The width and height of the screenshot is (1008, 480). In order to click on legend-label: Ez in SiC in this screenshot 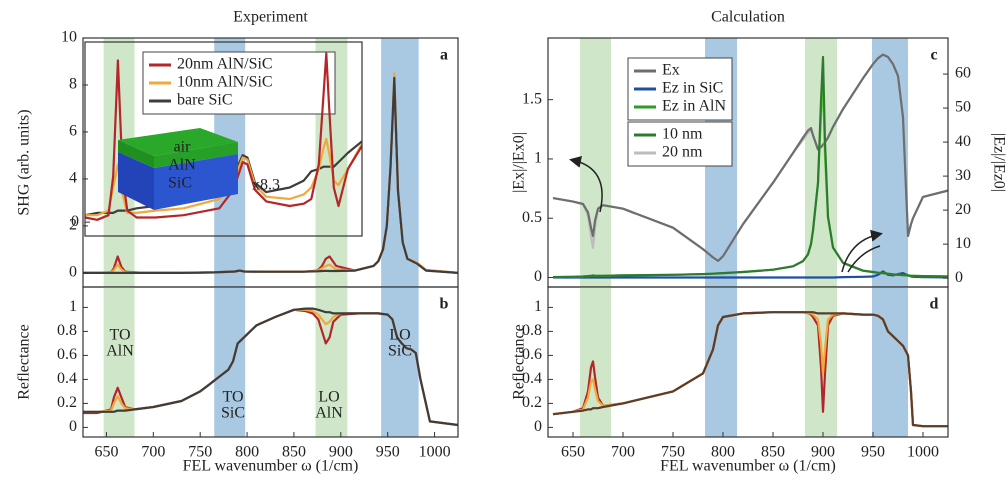, I will do `click(692, 88)`.